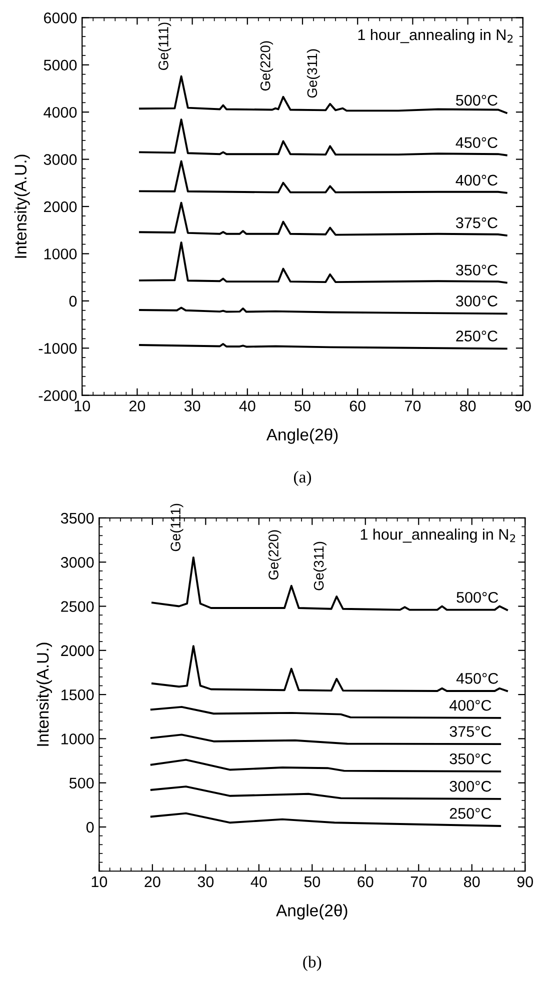 The image size is (551, 981). What do you see at coordinates (81, 783) in the screenshot?
I see `y-tick-label: 500` at bounding box center [81, 783].